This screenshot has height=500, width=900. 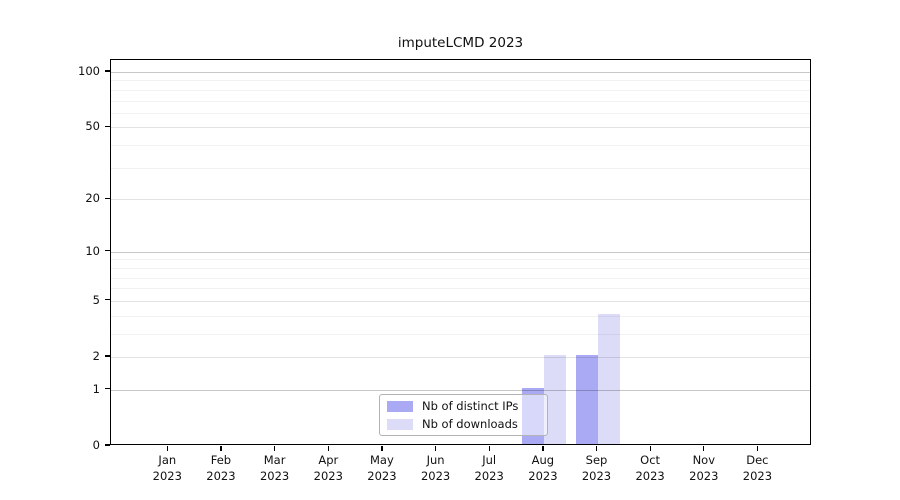 What do you see at coordinates (704, 460) in the screenshot?
I see `x-tick-month: Nov` at bounding box center [704, 460].